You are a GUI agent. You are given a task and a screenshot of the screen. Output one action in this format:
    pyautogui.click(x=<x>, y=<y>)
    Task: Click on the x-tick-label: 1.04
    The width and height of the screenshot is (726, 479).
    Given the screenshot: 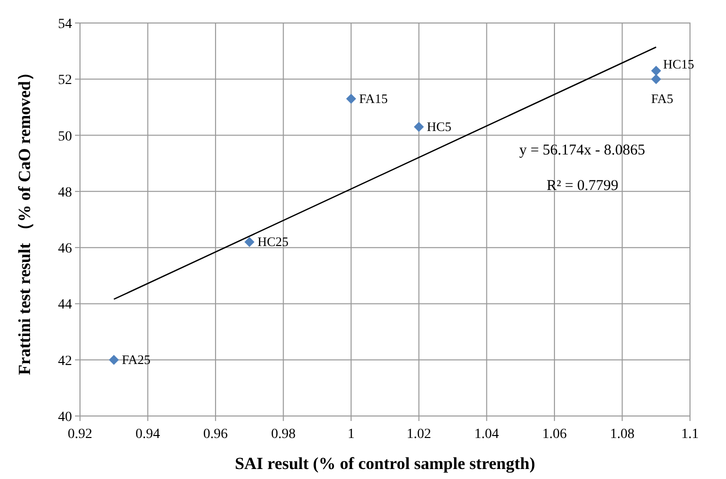 What is the action you would take?
    pyautogui.click(x=486, y=434)
    